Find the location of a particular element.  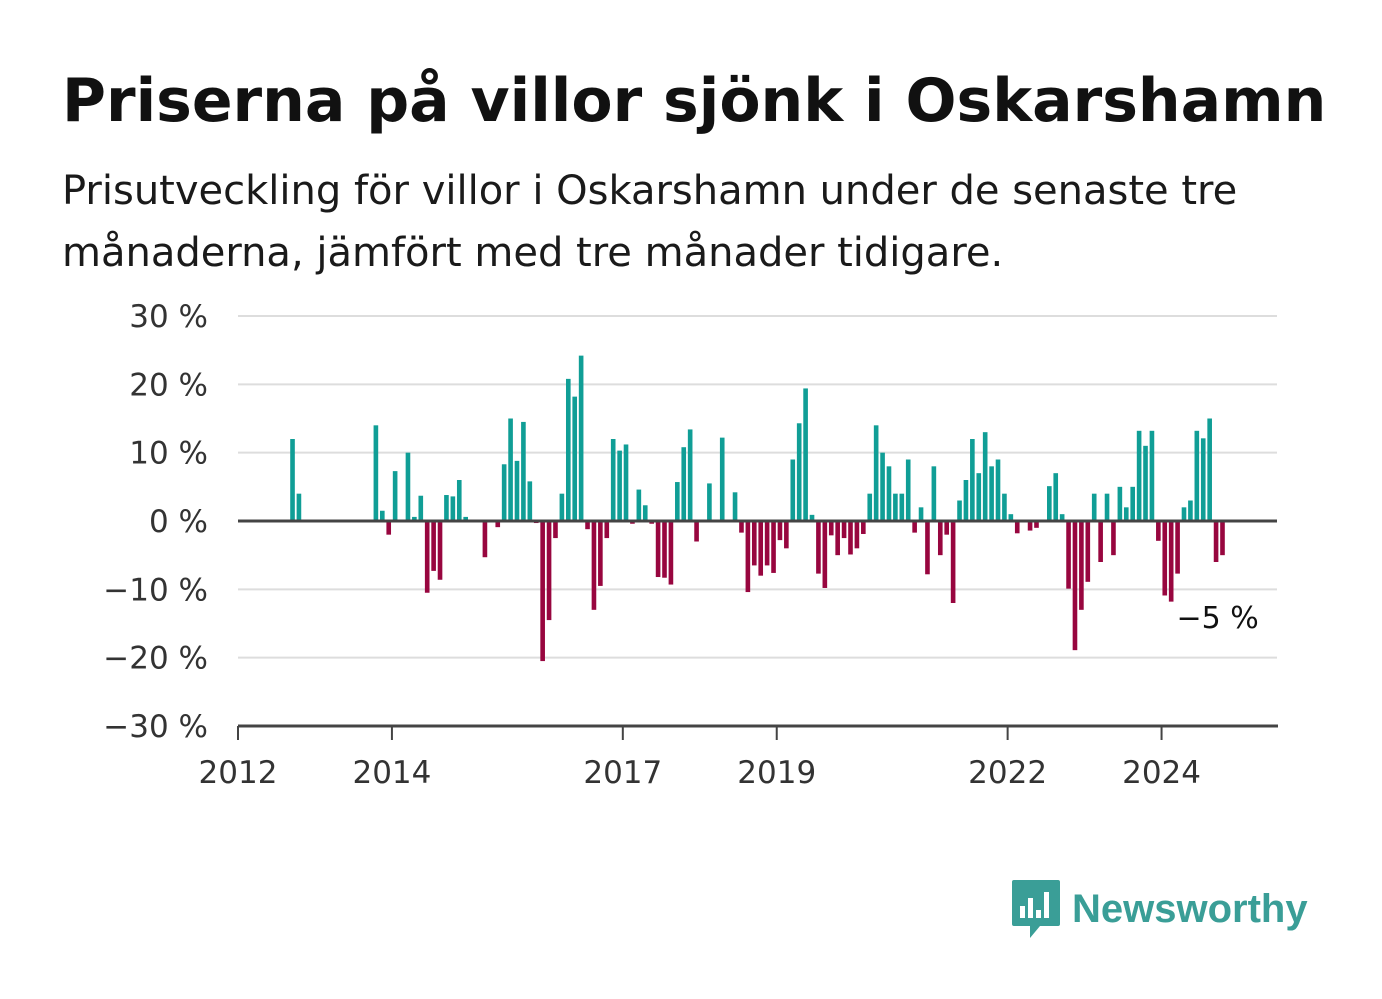

y-tick-label: −30 % is located at coordinates (155, 727).